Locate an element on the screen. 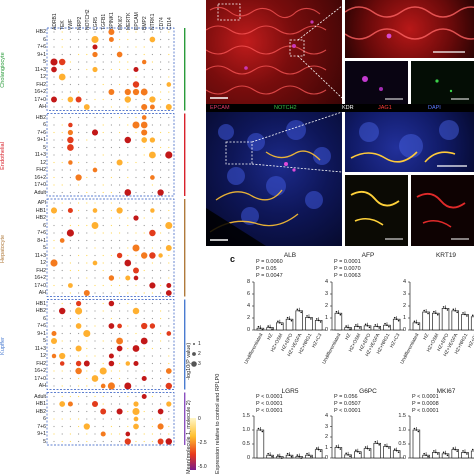 This screenshot has height=474, width=474. group-color-bar is located at coordinates (185, 248).